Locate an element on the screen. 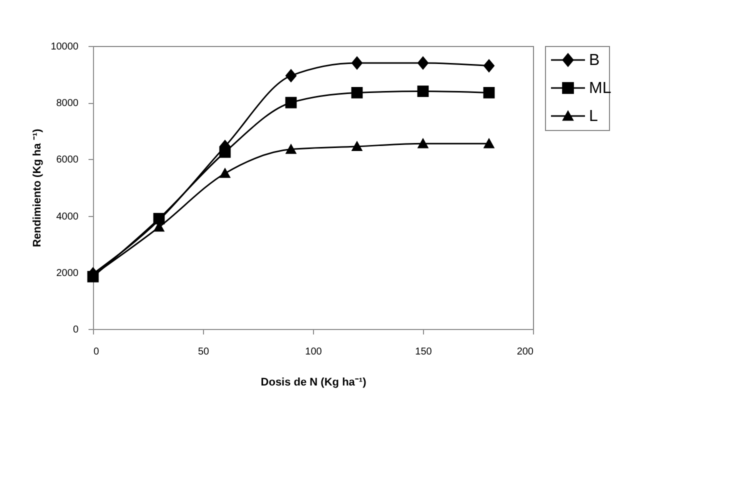 The image size is (741, 485). x-tick-label: 100 is located at coordinates (313, 352).